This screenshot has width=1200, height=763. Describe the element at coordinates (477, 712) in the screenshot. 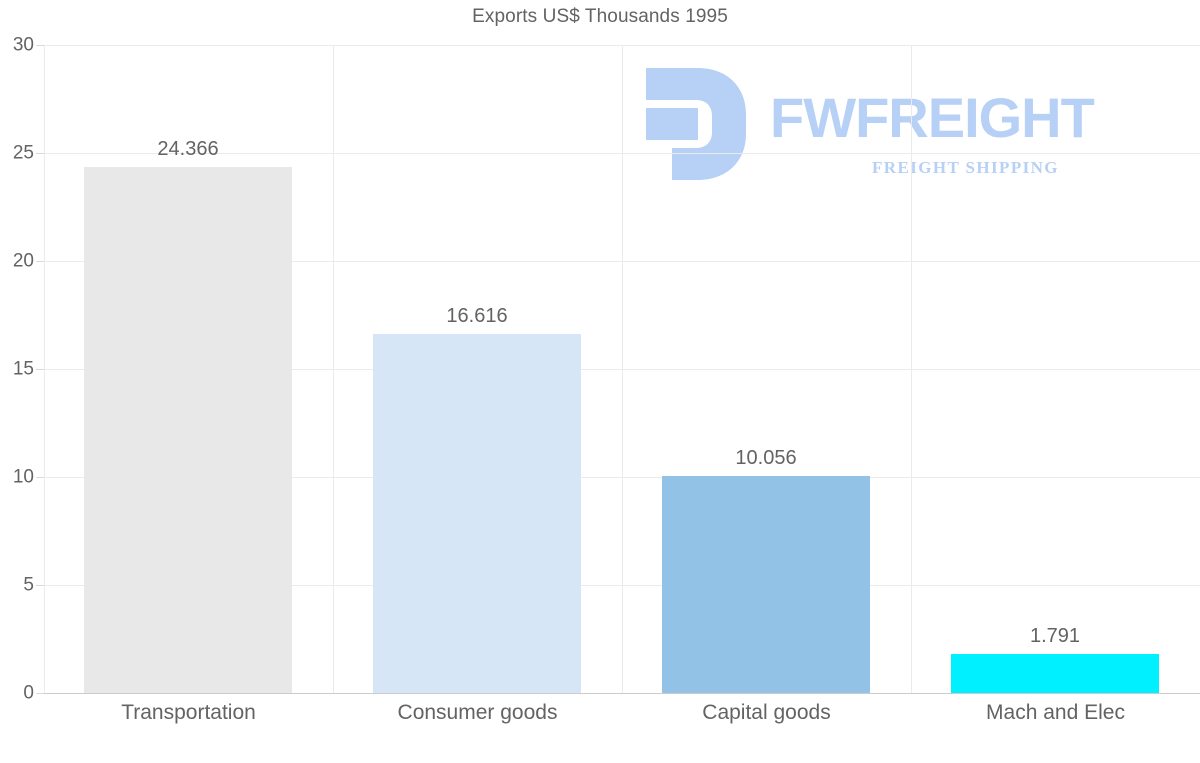

I see `x-axis-tick-label: Consumer goods` at that location.